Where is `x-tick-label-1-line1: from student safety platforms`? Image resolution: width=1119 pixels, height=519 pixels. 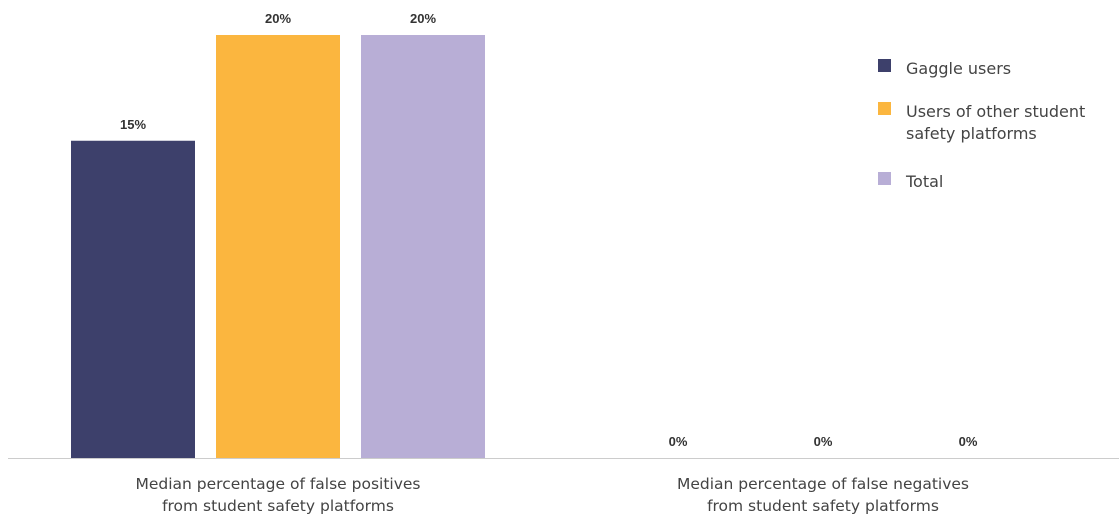 x-tick-label-1-line1: from student safety platforms is located at coordinates (823, 506).